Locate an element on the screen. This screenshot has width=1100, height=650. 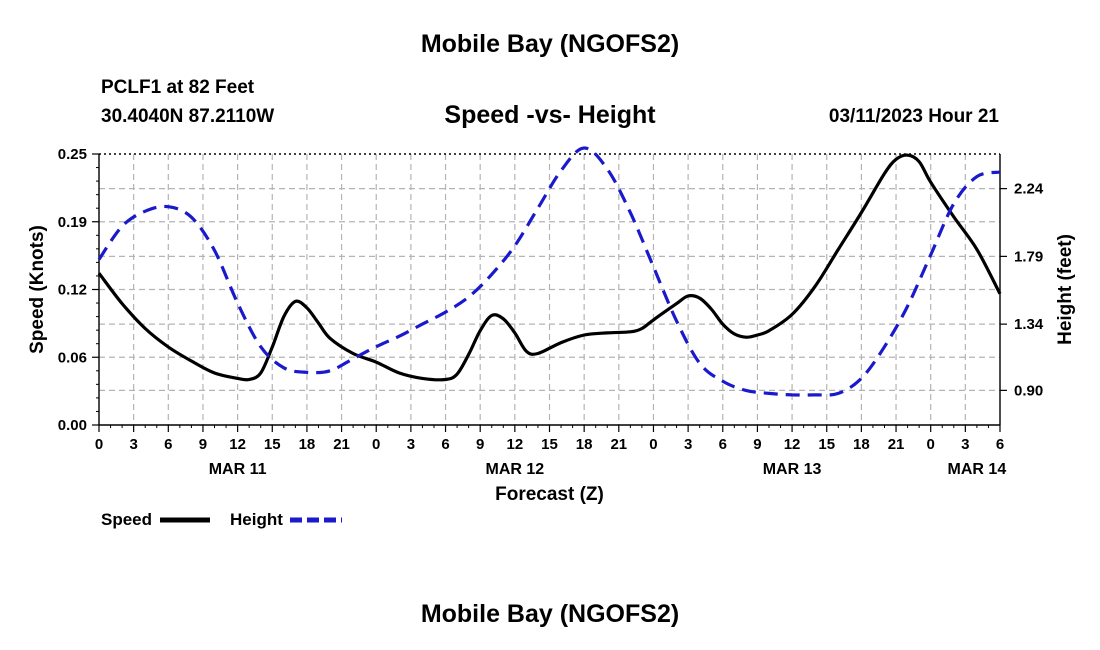
y2-tick-label: 1.79 is located at coordinates (1028, 256).